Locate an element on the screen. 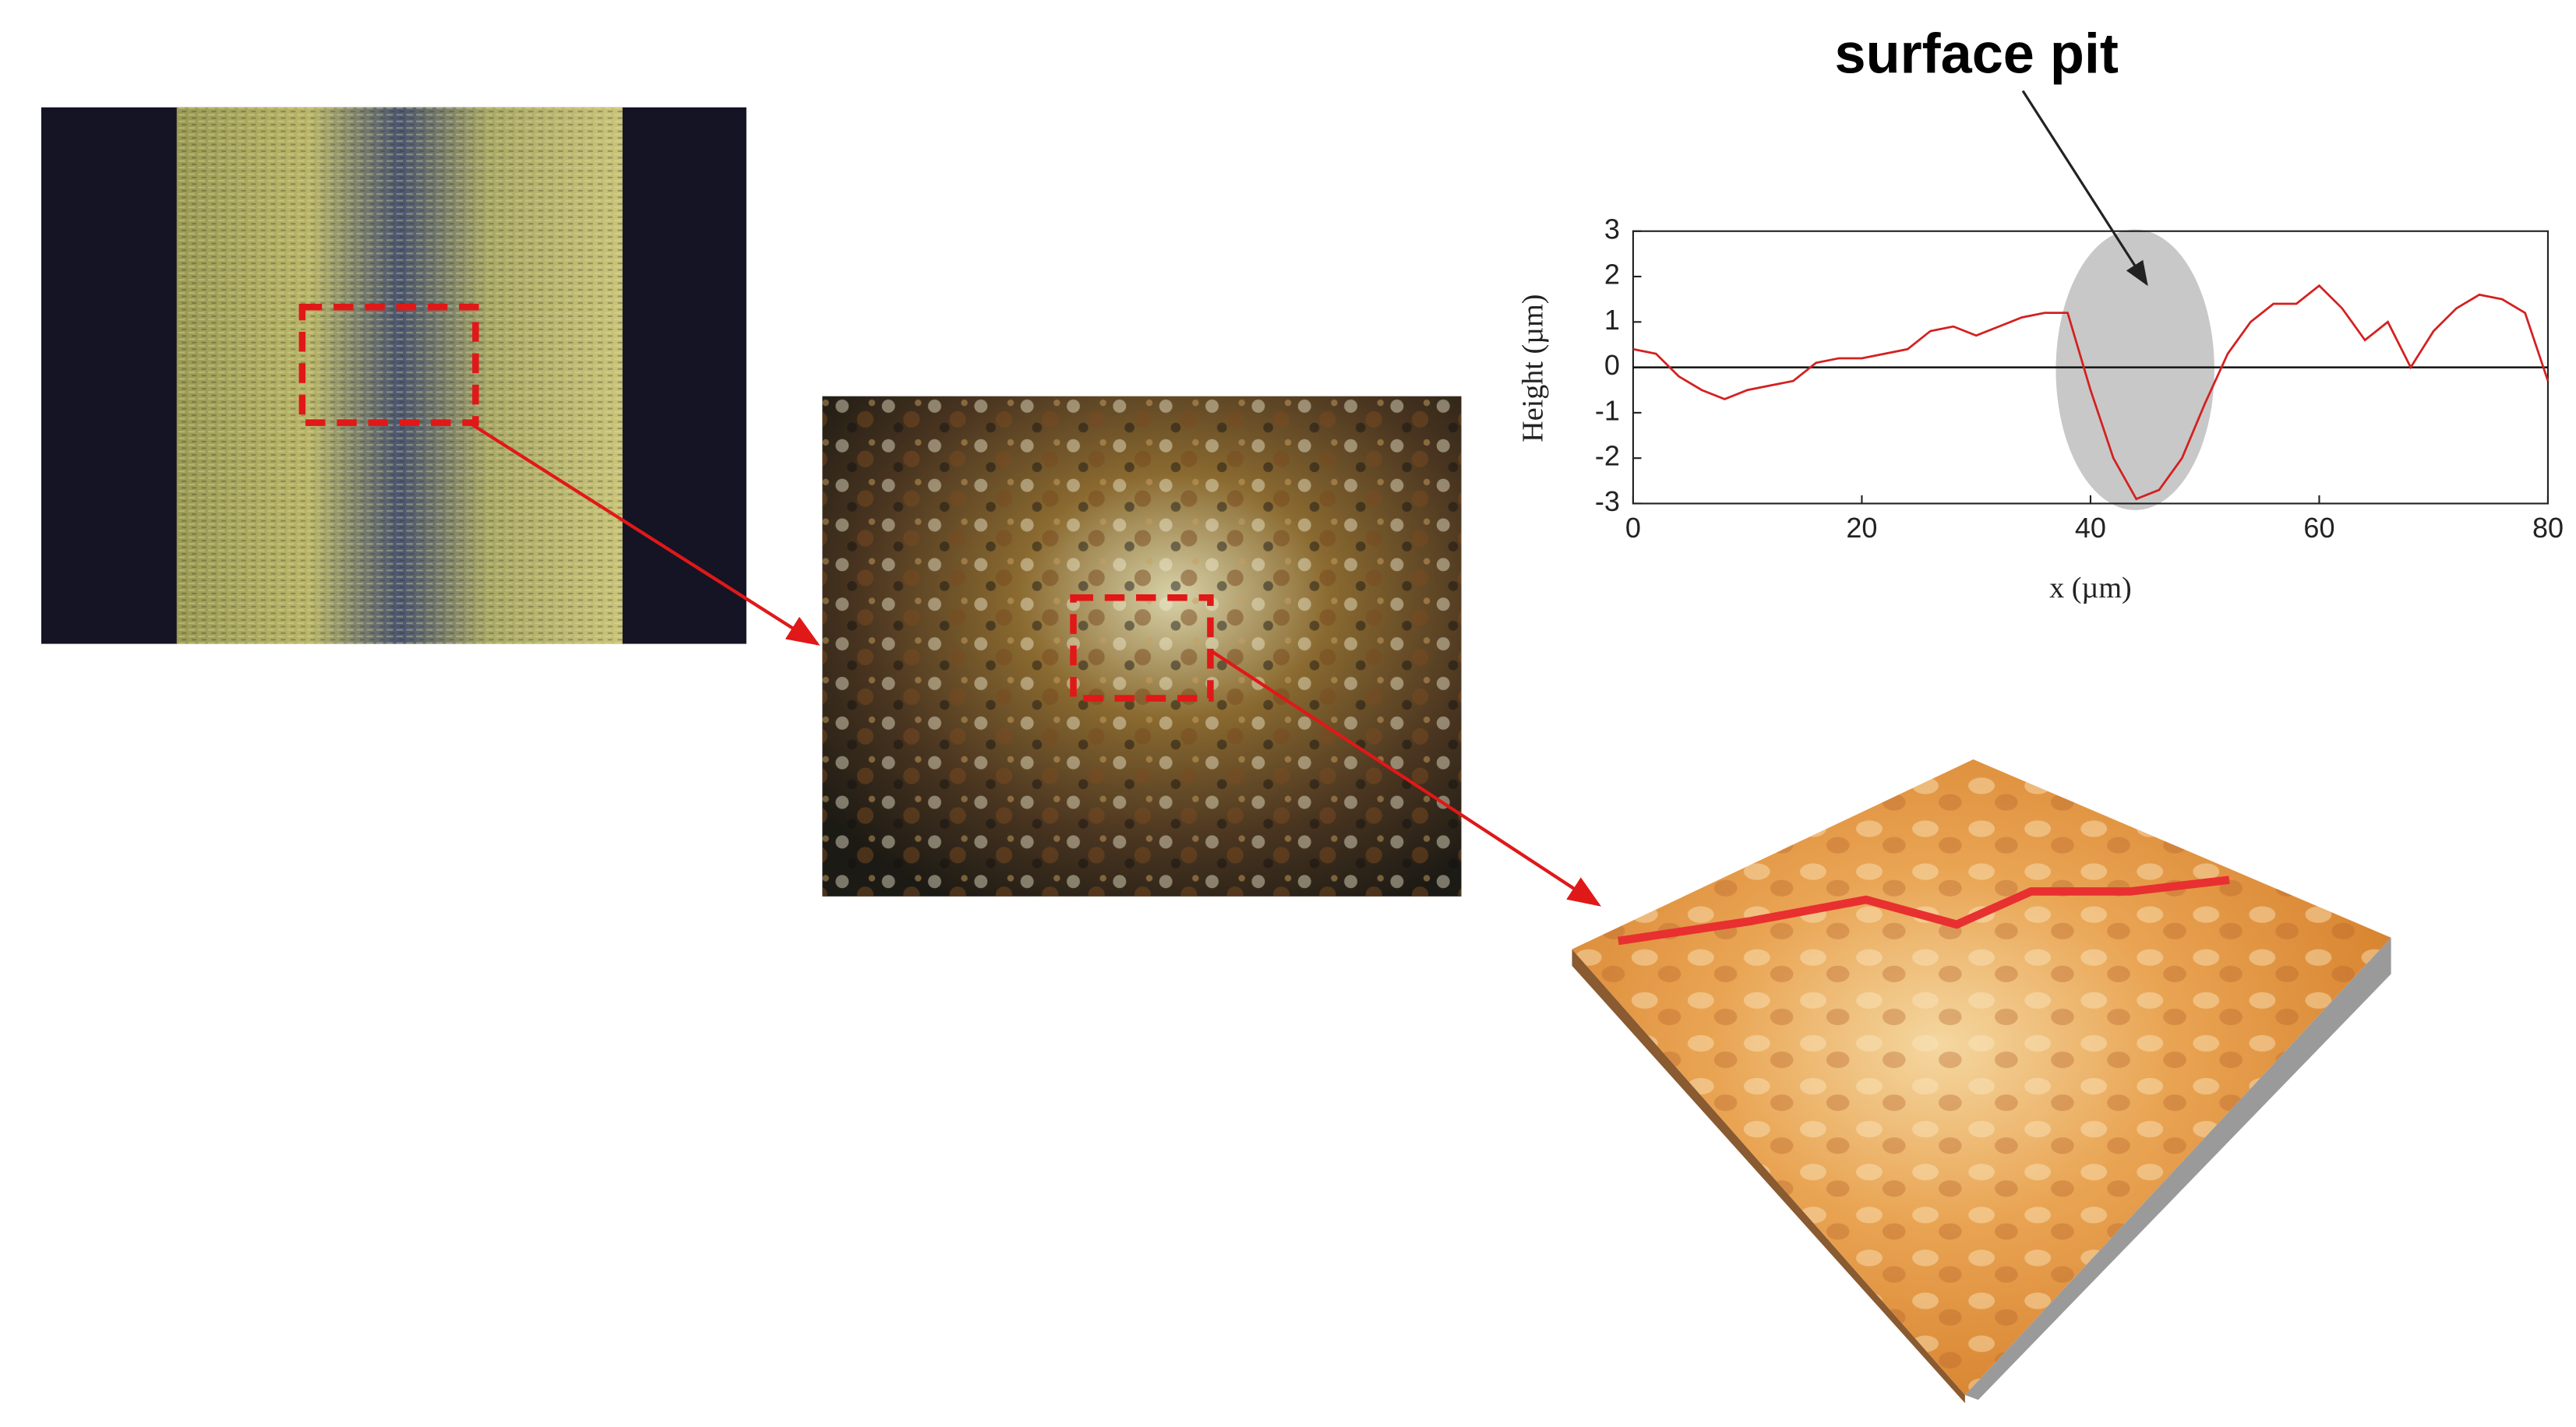  y-tick-label: -1 is located at coordinates (1607, 410).